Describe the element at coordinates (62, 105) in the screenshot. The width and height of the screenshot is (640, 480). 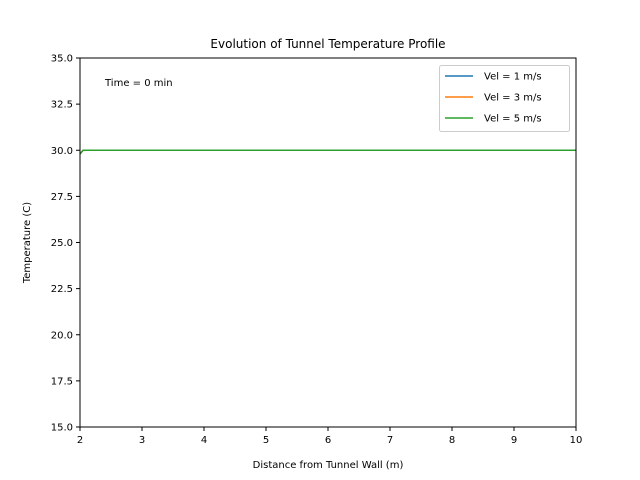
I see `y-tick-label: 32.5` at that location.